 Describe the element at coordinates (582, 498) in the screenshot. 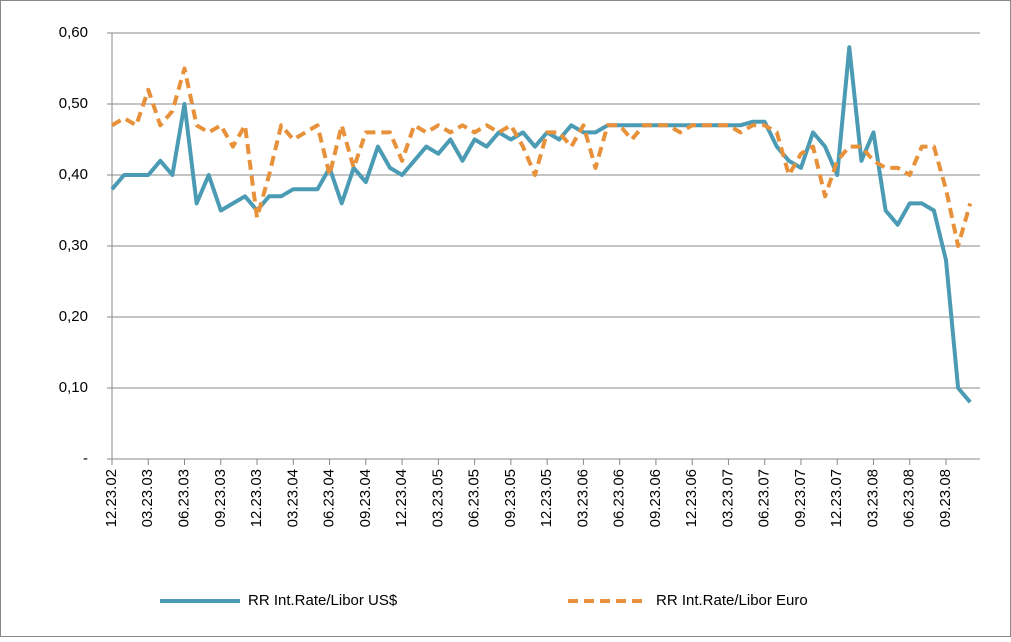

I see `x-tick-label: 03.23.06` at that location.